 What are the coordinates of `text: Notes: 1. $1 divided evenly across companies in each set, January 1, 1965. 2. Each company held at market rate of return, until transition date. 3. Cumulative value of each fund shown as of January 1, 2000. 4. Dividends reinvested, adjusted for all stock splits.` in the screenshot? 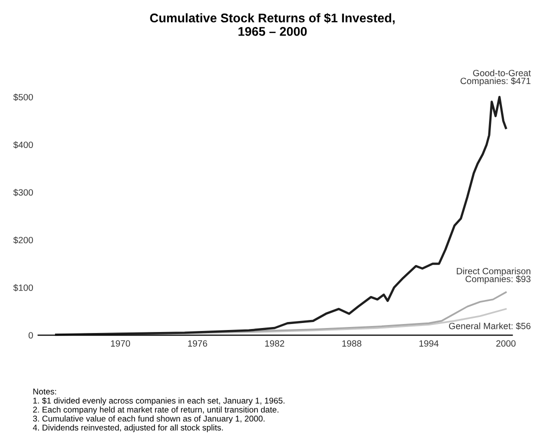 It's located at (158, 410).